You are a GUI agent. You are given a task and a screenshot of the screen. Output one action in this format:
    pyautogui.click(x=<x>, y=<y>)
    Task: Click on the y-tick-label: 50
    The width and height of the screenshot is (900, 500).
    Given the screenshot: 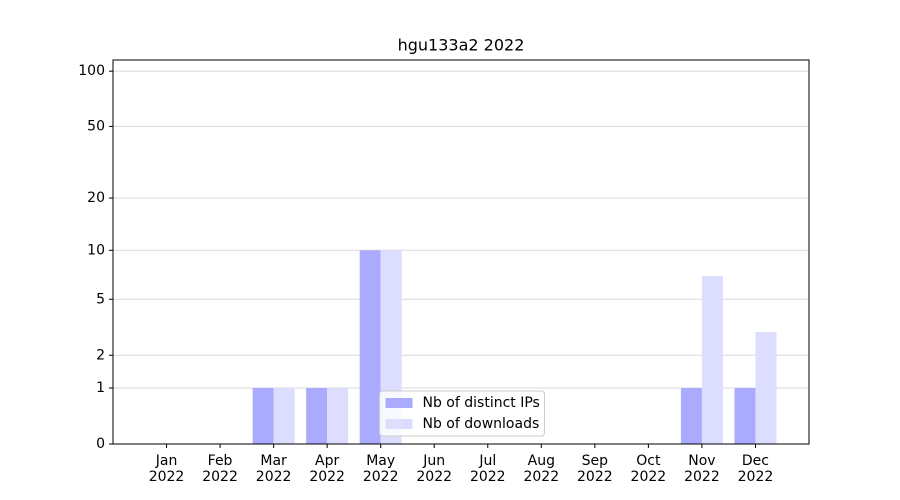 What is the action you would take?
    pyautogui.click(x=96, y=126)
    